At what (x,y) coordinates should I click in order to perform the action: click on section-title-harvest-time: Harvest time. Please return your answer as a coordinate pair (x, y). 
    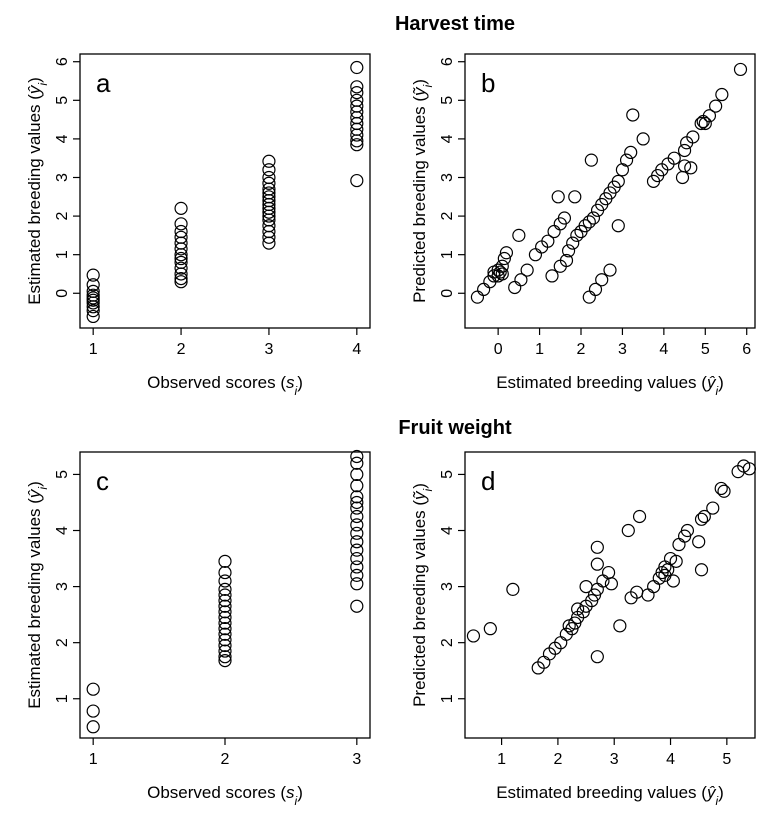
    Looking at the image, I should click on (455, 24).